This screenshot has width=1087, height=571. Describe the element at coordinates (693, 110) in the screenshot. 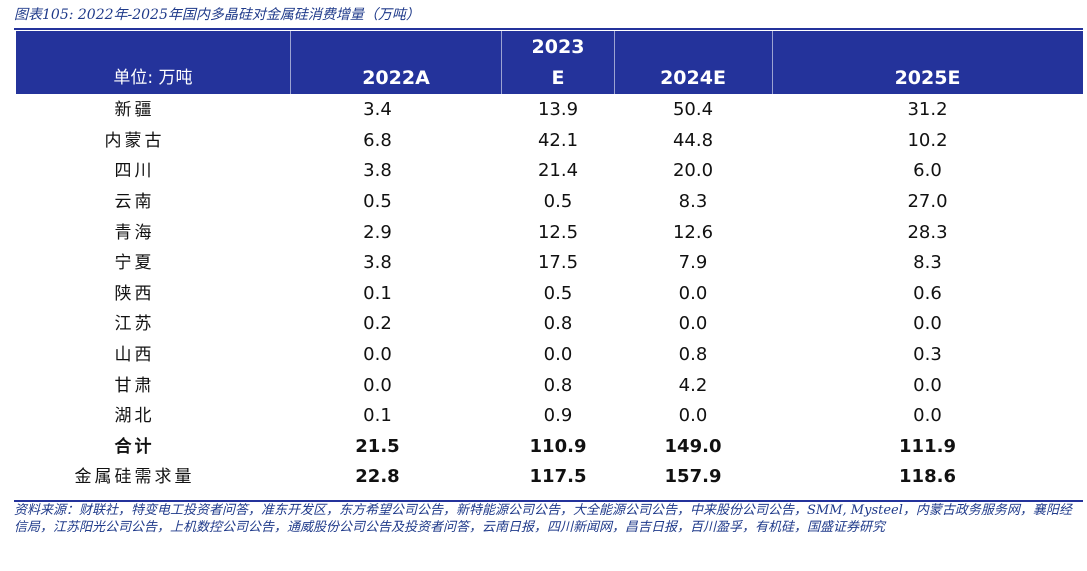

I see `value-2024e: 50.4` at that location.